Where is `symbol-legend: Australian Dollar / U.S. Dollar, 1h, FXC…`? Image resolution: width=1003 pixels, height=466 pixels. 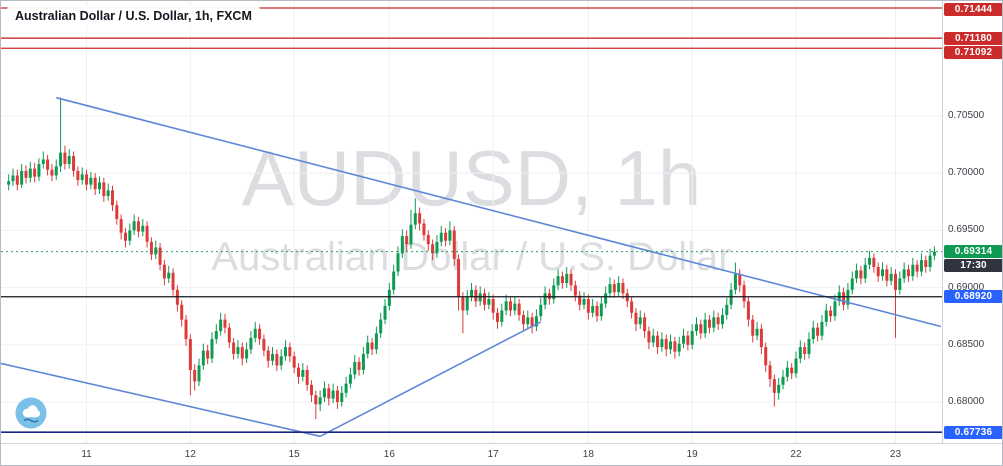 symbol-legend: Australian Dollar / U.S. Dollar, 1h, FXC… is located at coordinates (133, 16).